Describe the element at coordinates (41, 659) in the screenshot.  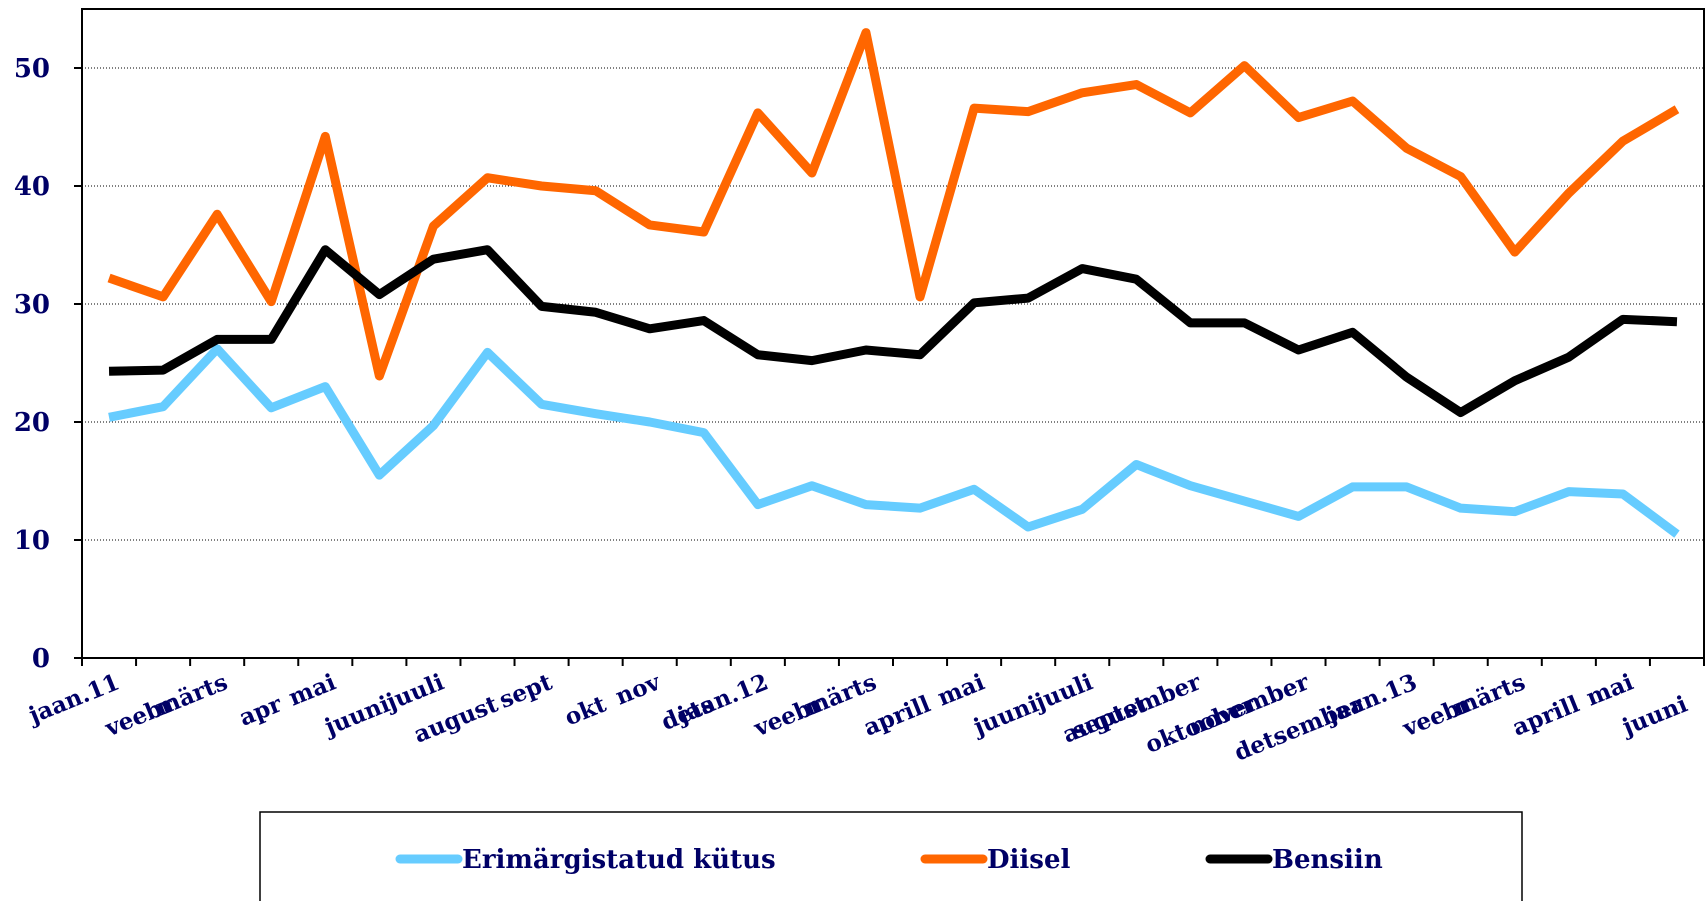
I see `y-tick-label: 0` at that location.